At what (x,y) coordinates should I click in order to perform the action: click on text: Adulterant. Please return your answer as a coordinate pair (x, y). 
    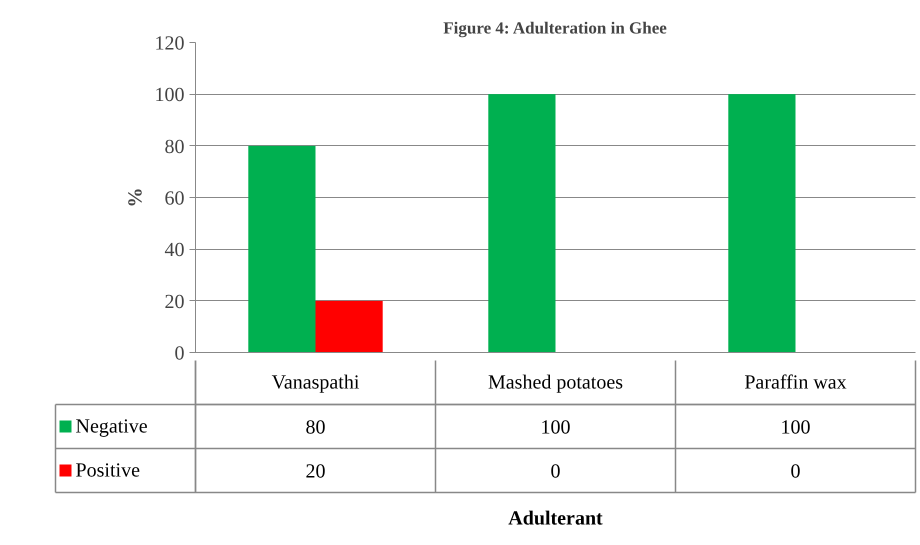
    Looking at the image, I should click on (556, 519).